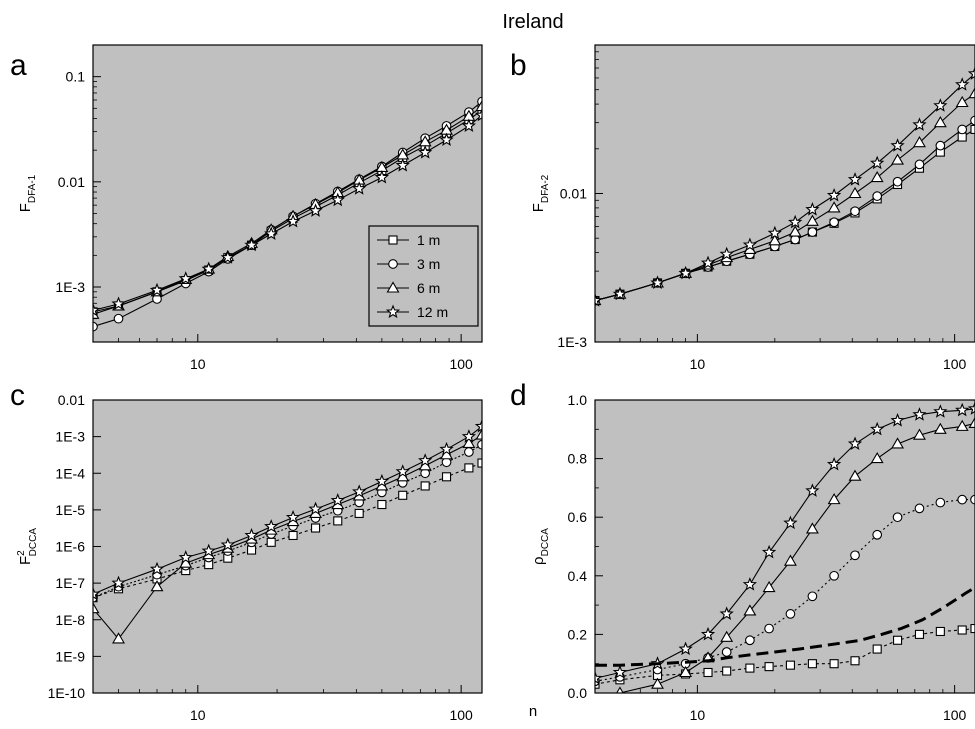  Describe the element at coordinates (408, 288) in the screenshot. I see `legend-entry: 6 m` at that location.